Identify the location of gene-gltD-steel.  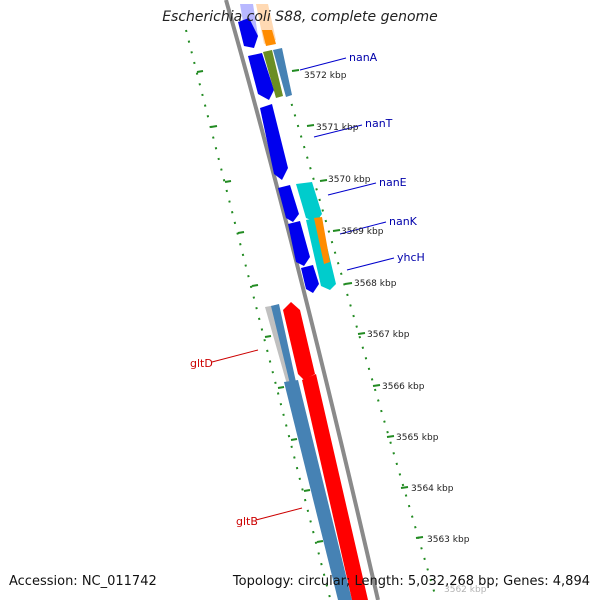
(283, 344).